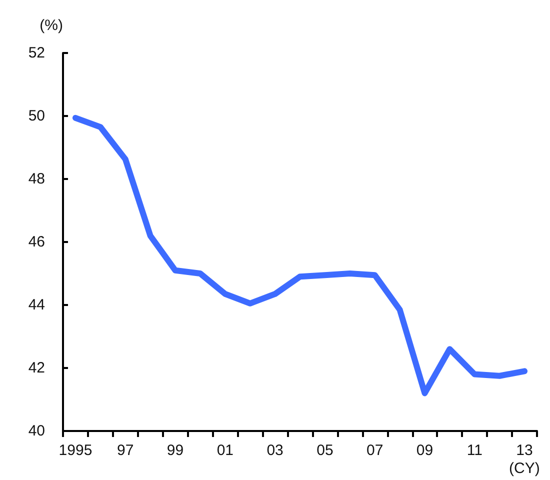  Describe the element at coordinates (36, 431) in the screenshot. I see `y-tick-label: 40` at that location.